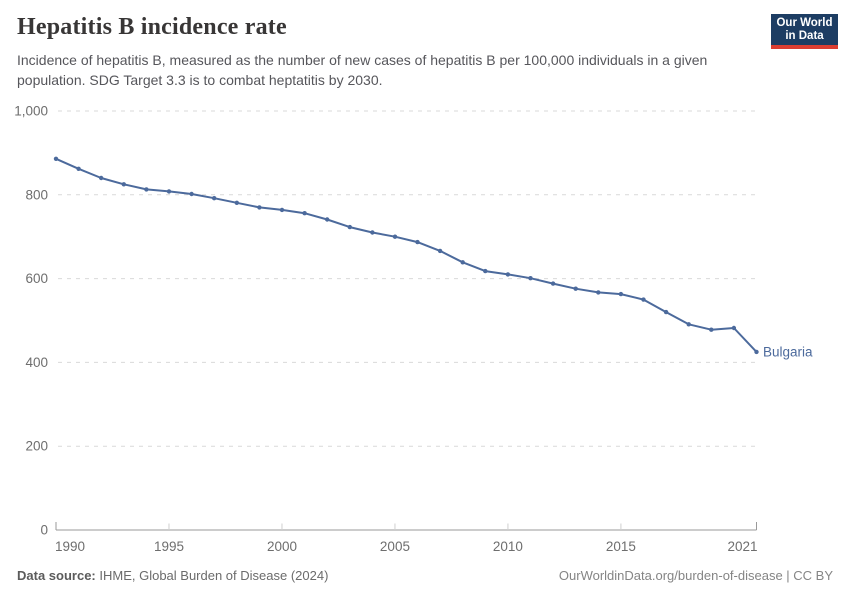 The width and height of the screenshot is (850, 600). I want to click on owid-logo: Our World in Data, so click(804, 31).